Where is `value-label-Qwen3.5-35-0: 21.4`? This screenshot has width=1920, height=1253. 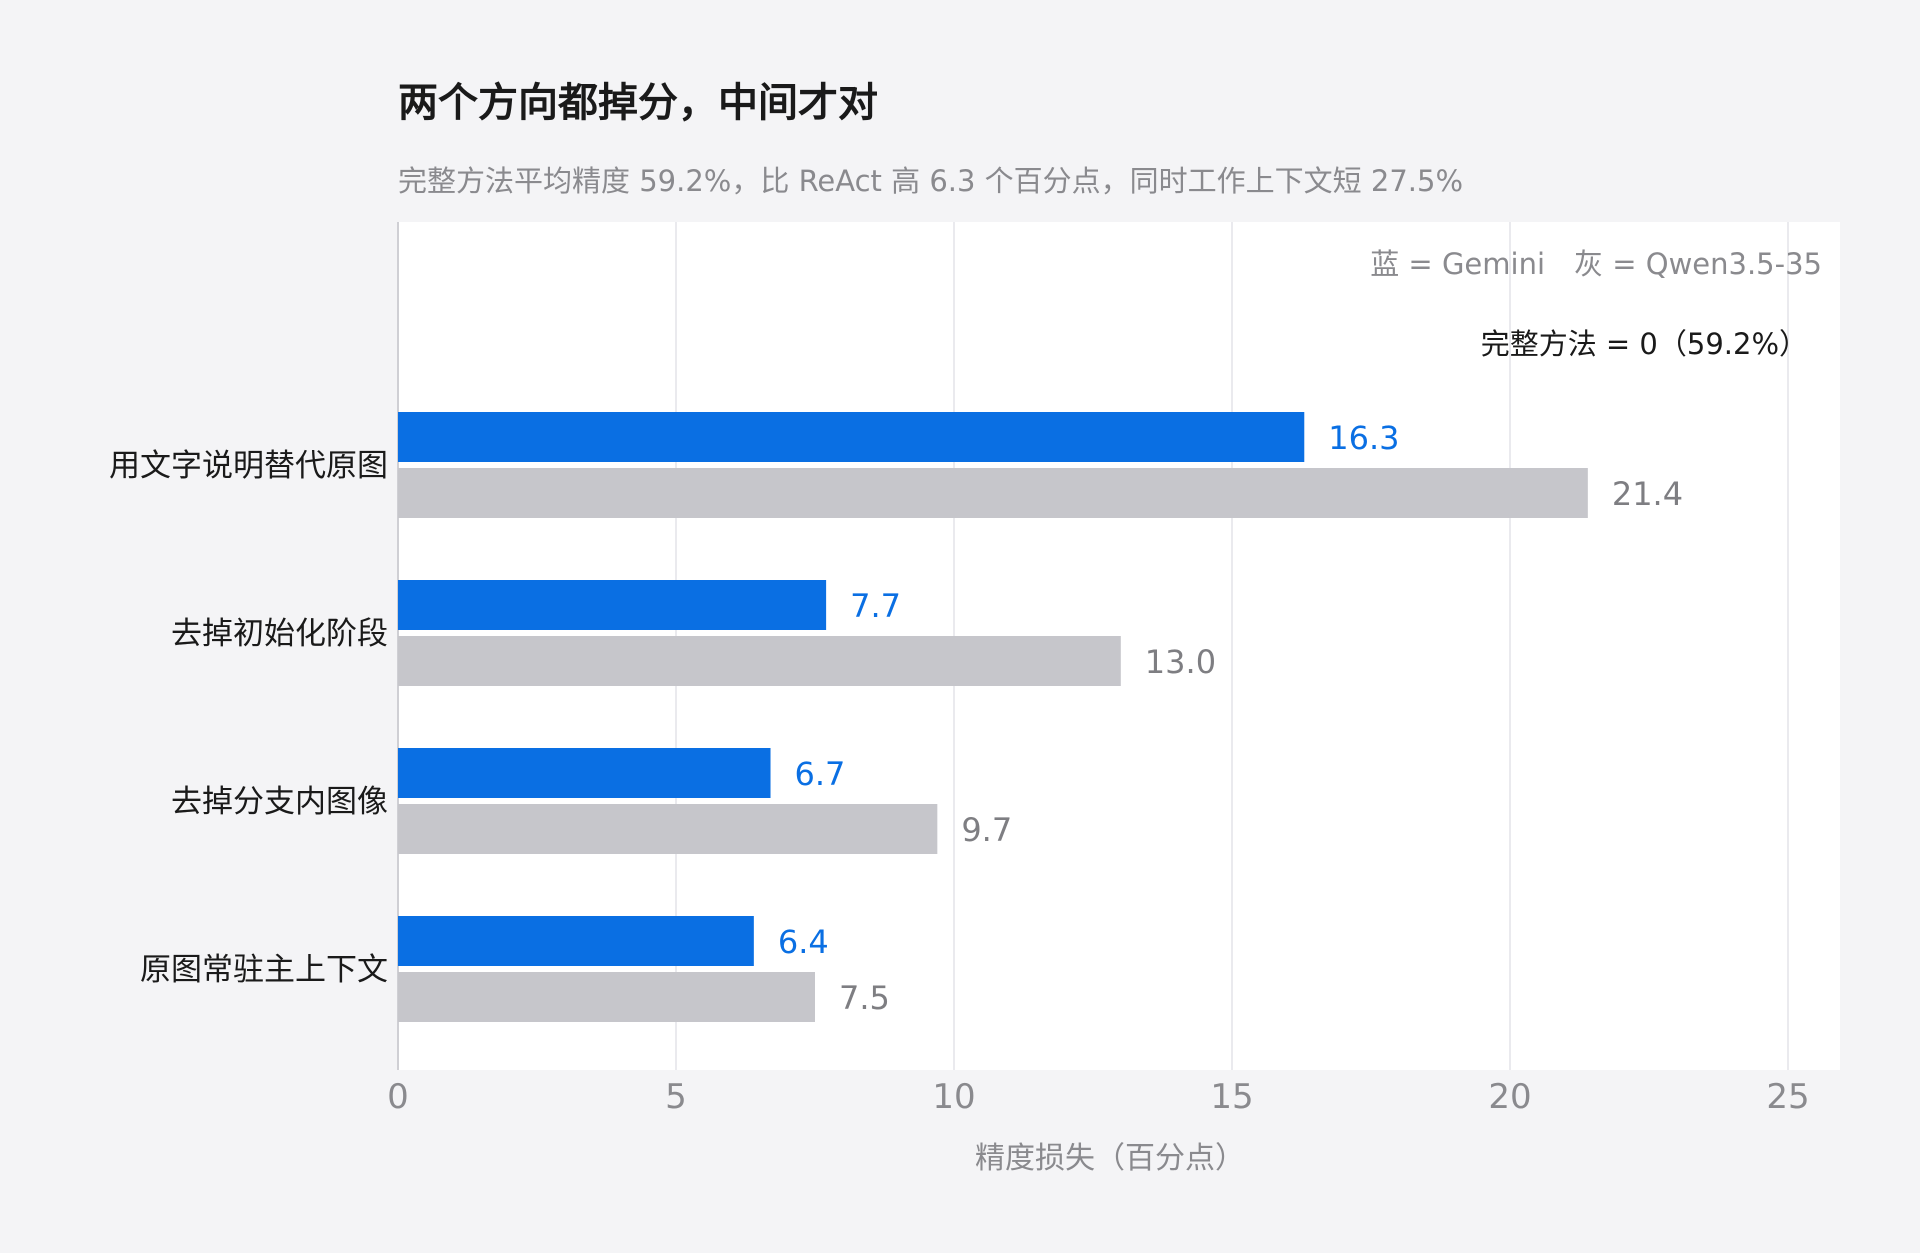
value-label-Qwen3.5-35-0: 21.4 is located at coordinates (1647, 494).